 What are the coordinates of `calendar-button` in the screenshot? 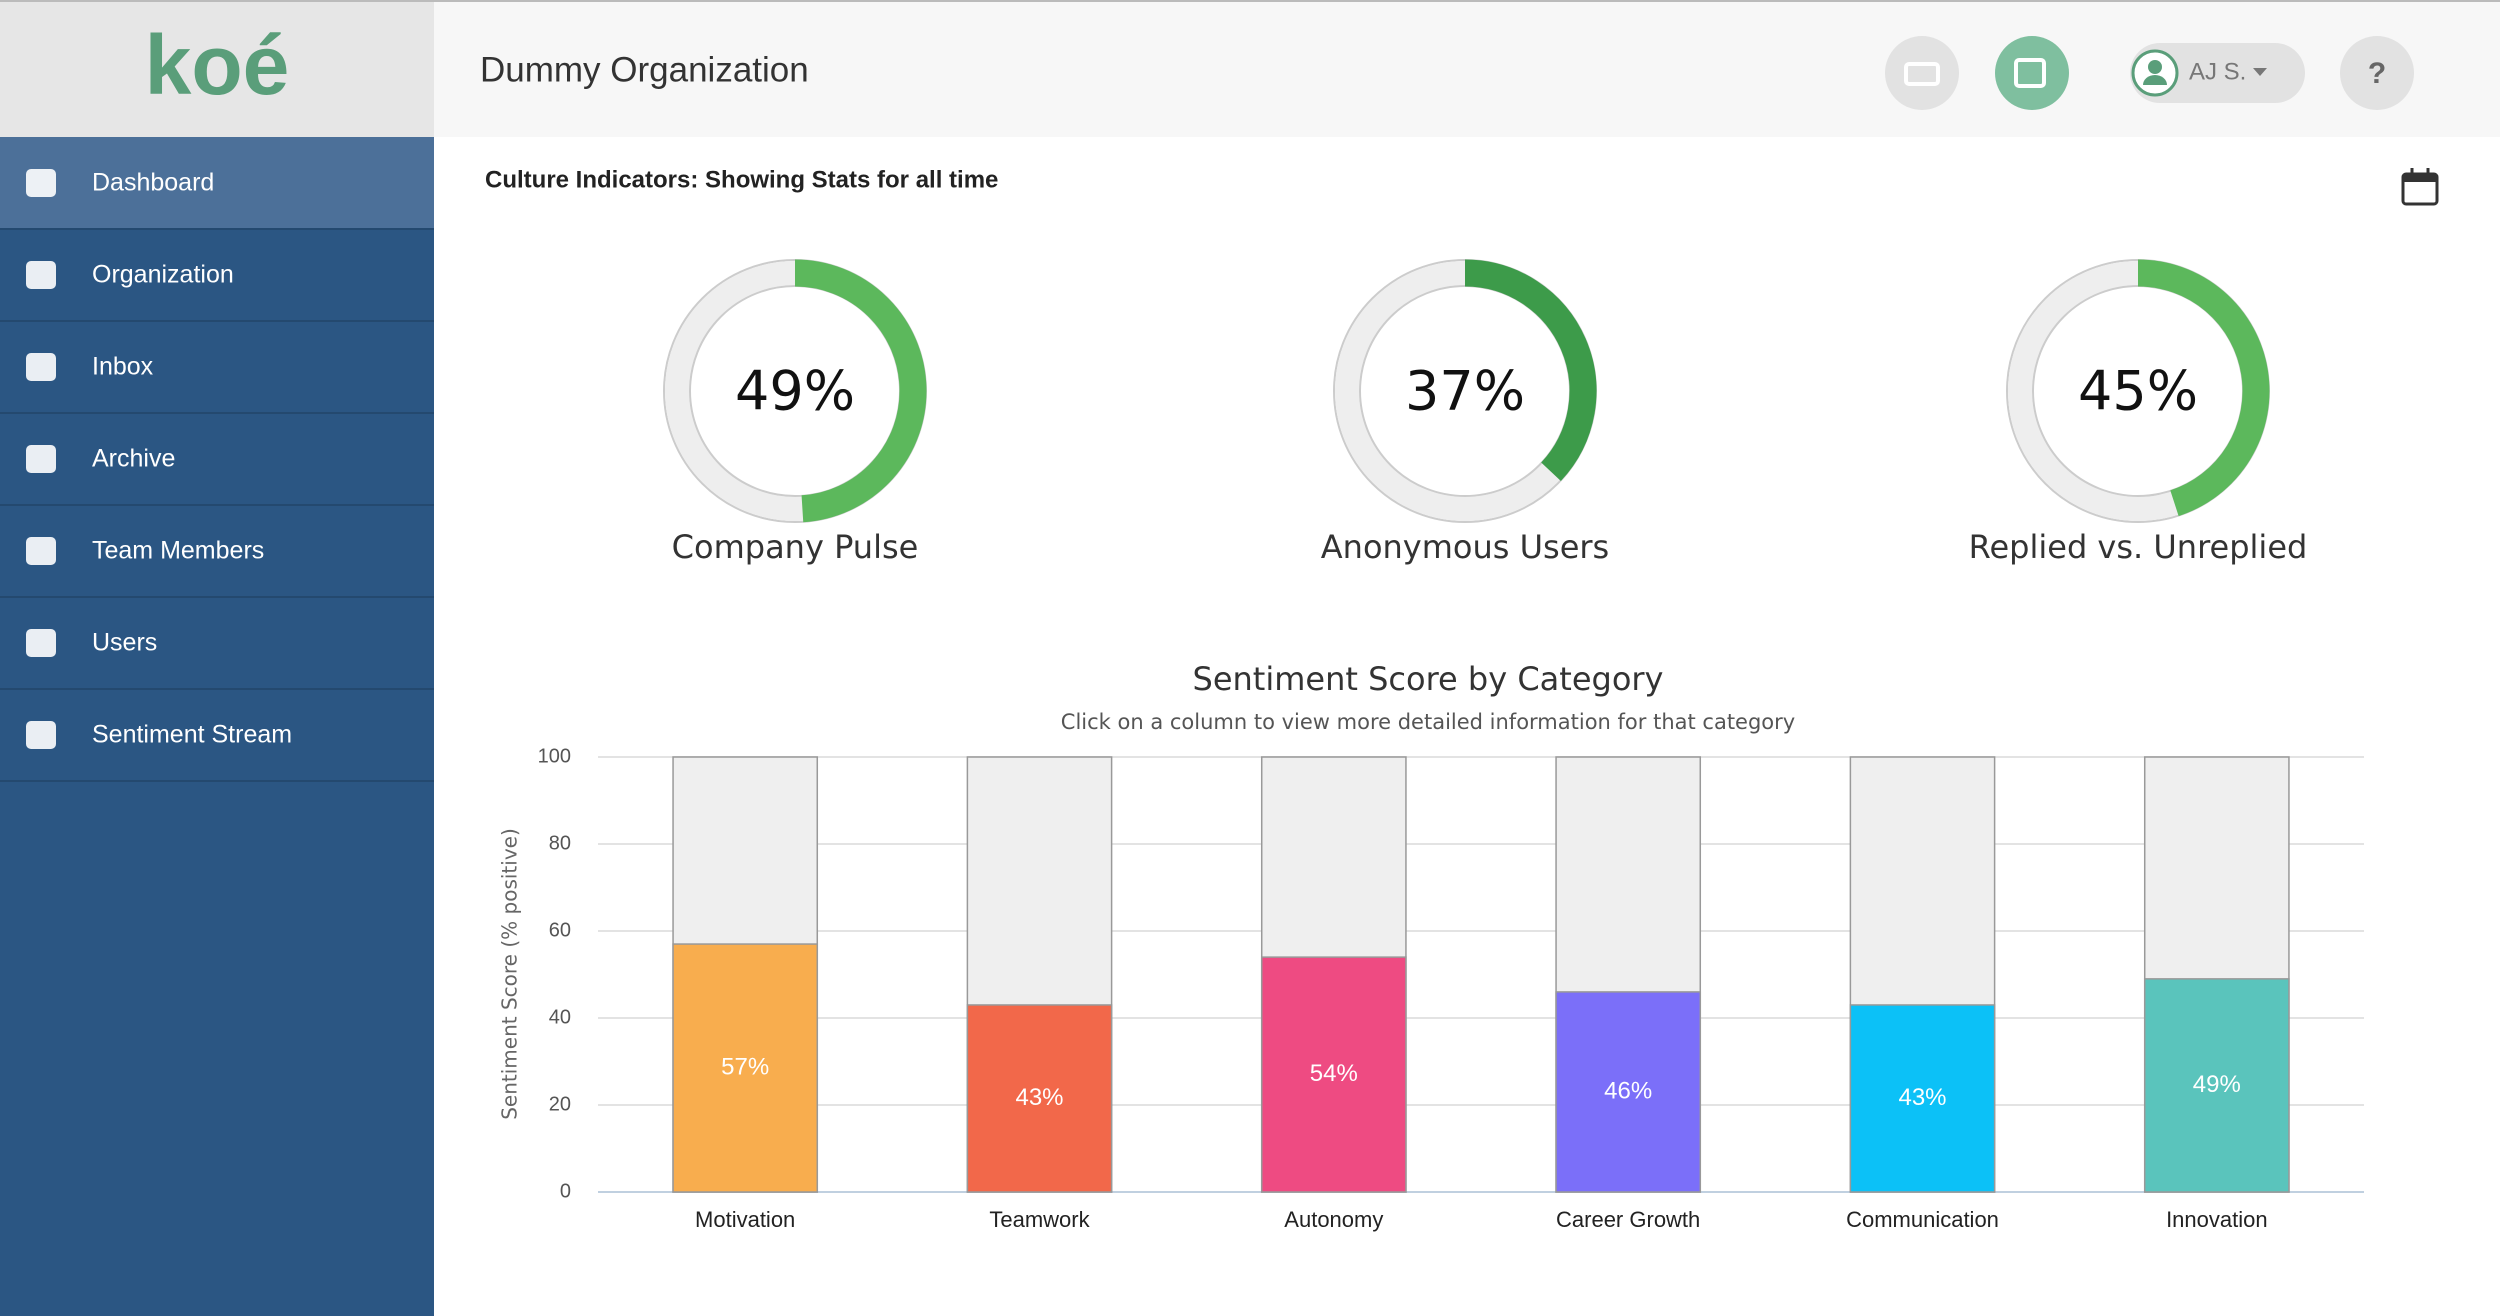 It's located at (2420, 187).